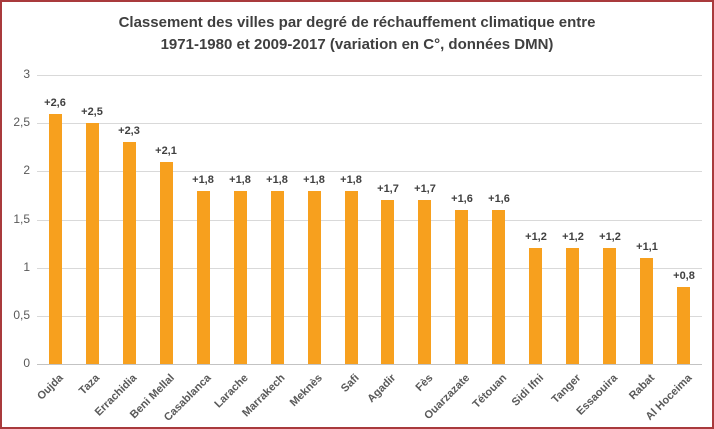  I want to click on x-axis-category-label: Tanger, so click(566, 389).